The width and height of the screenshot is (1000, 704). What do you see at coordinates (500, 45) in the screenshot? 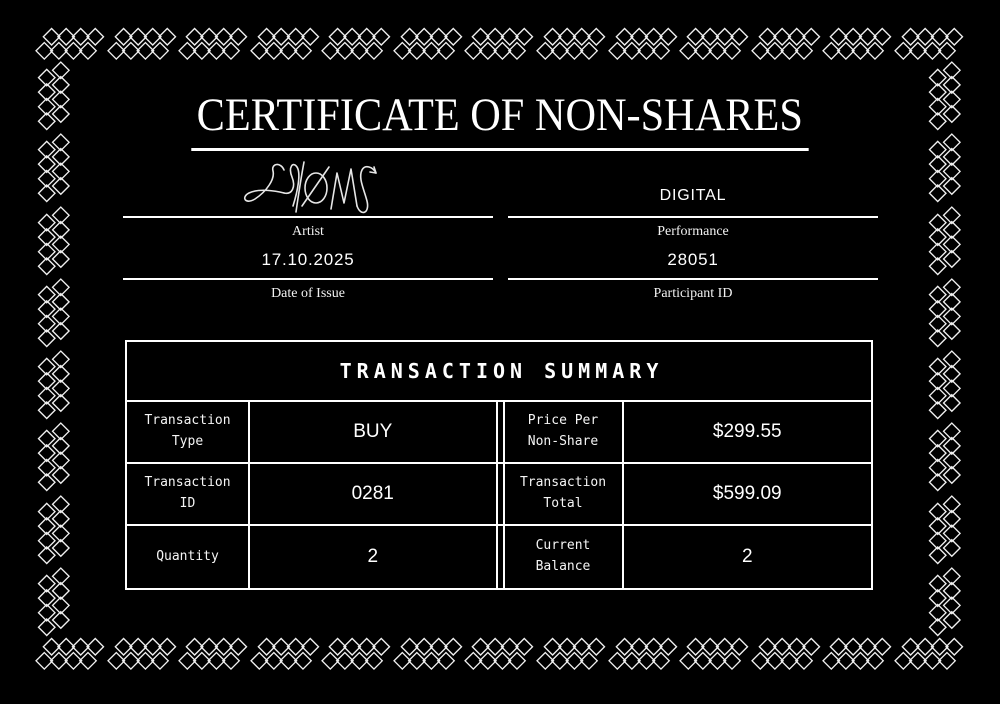
I see `border-pattern-top` at bounding box center [500, 45].